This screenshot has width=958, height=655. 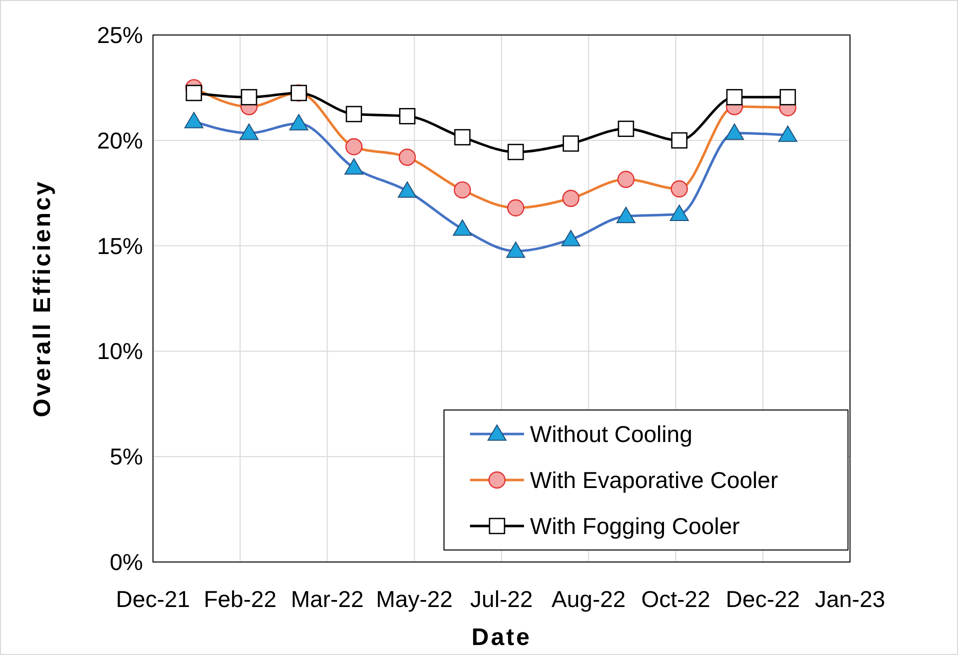 What do you see at coordinates (327, 599) in the screenshot?
I see `x-tick-label: Mar-22` at bounding box center [327, 599].